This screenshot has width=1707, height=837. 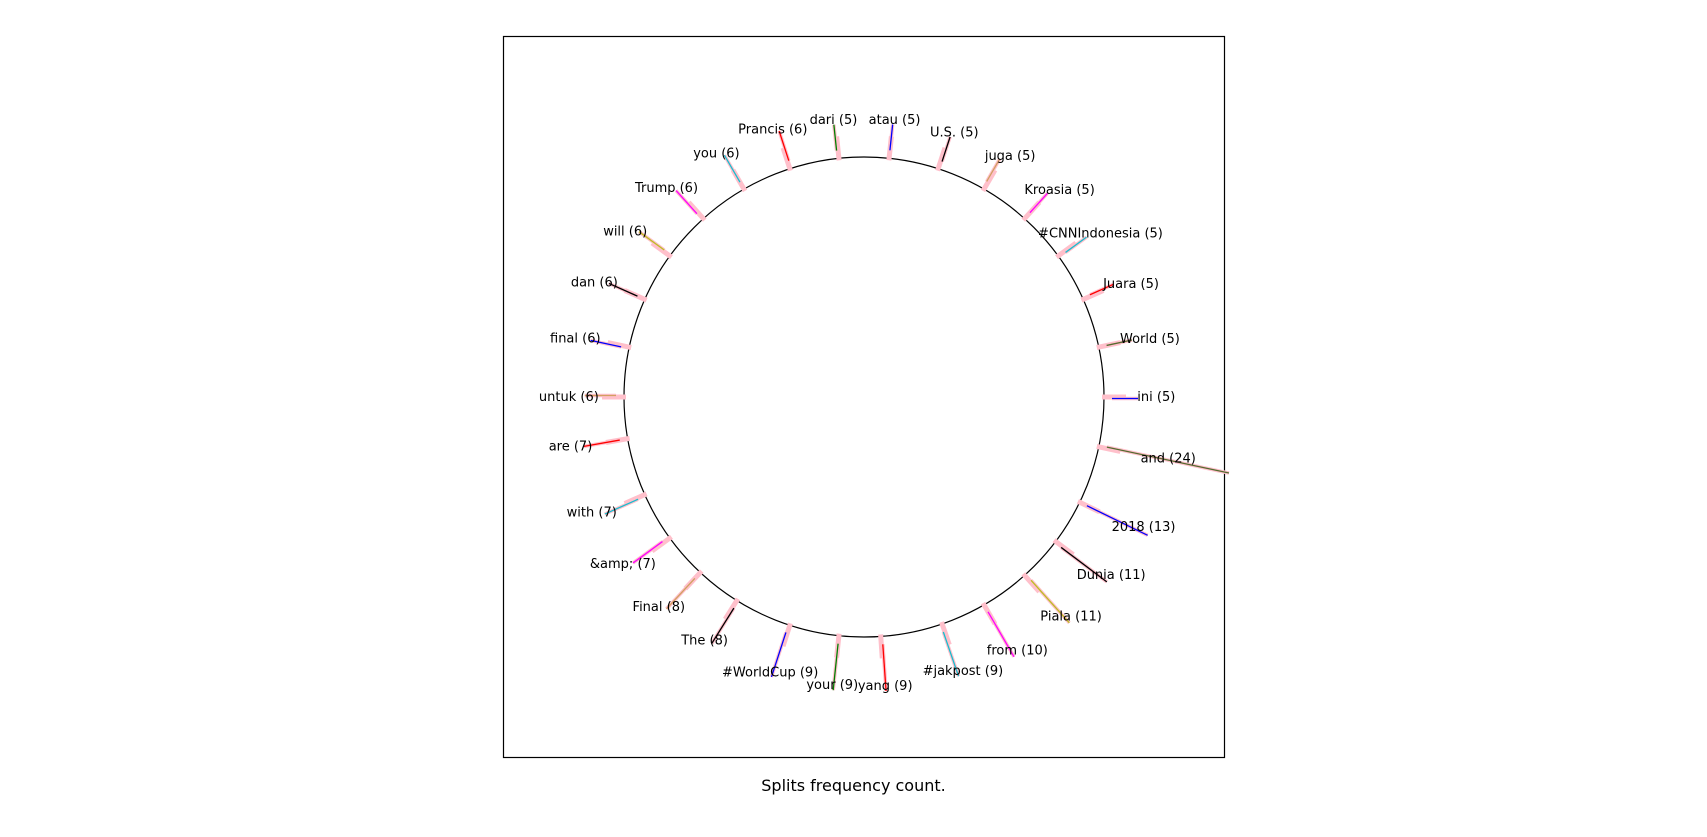 I want to click on word-label: #CNNIndonesia (5), so click(x=1100, y=233).